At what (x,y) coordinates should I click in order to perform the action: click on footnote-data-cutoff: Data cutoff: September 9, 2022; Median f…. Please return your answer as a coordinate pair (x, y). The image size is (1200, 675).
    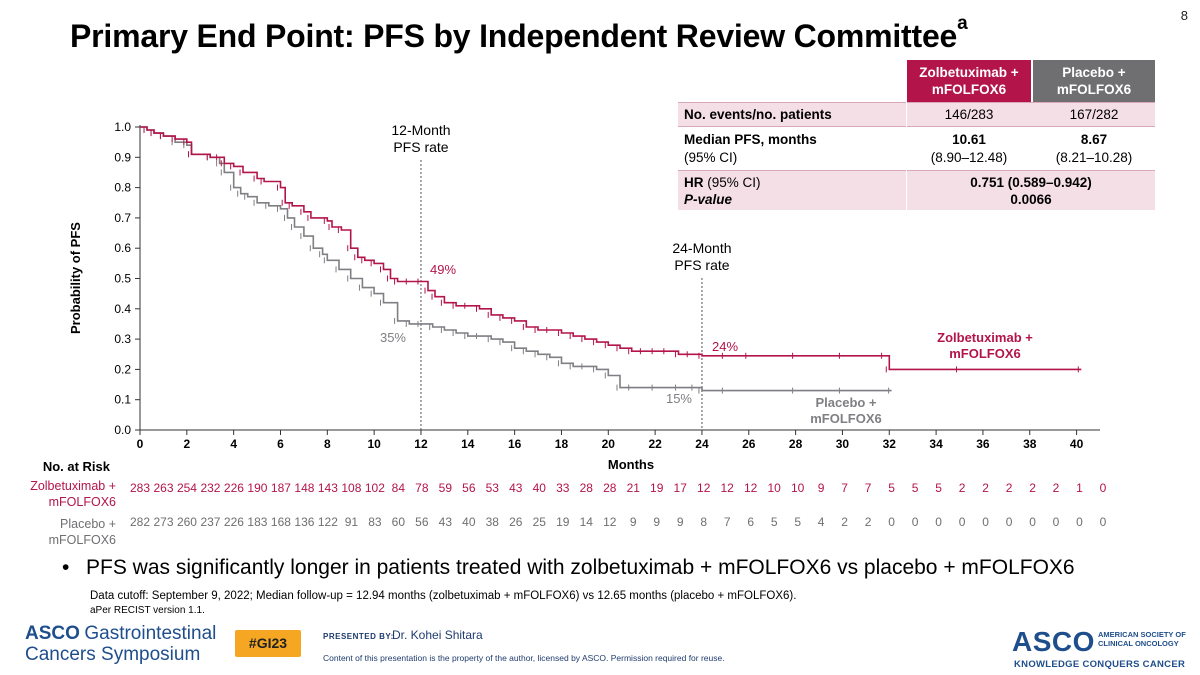
    Looking at the image, I should click on (443, 596).